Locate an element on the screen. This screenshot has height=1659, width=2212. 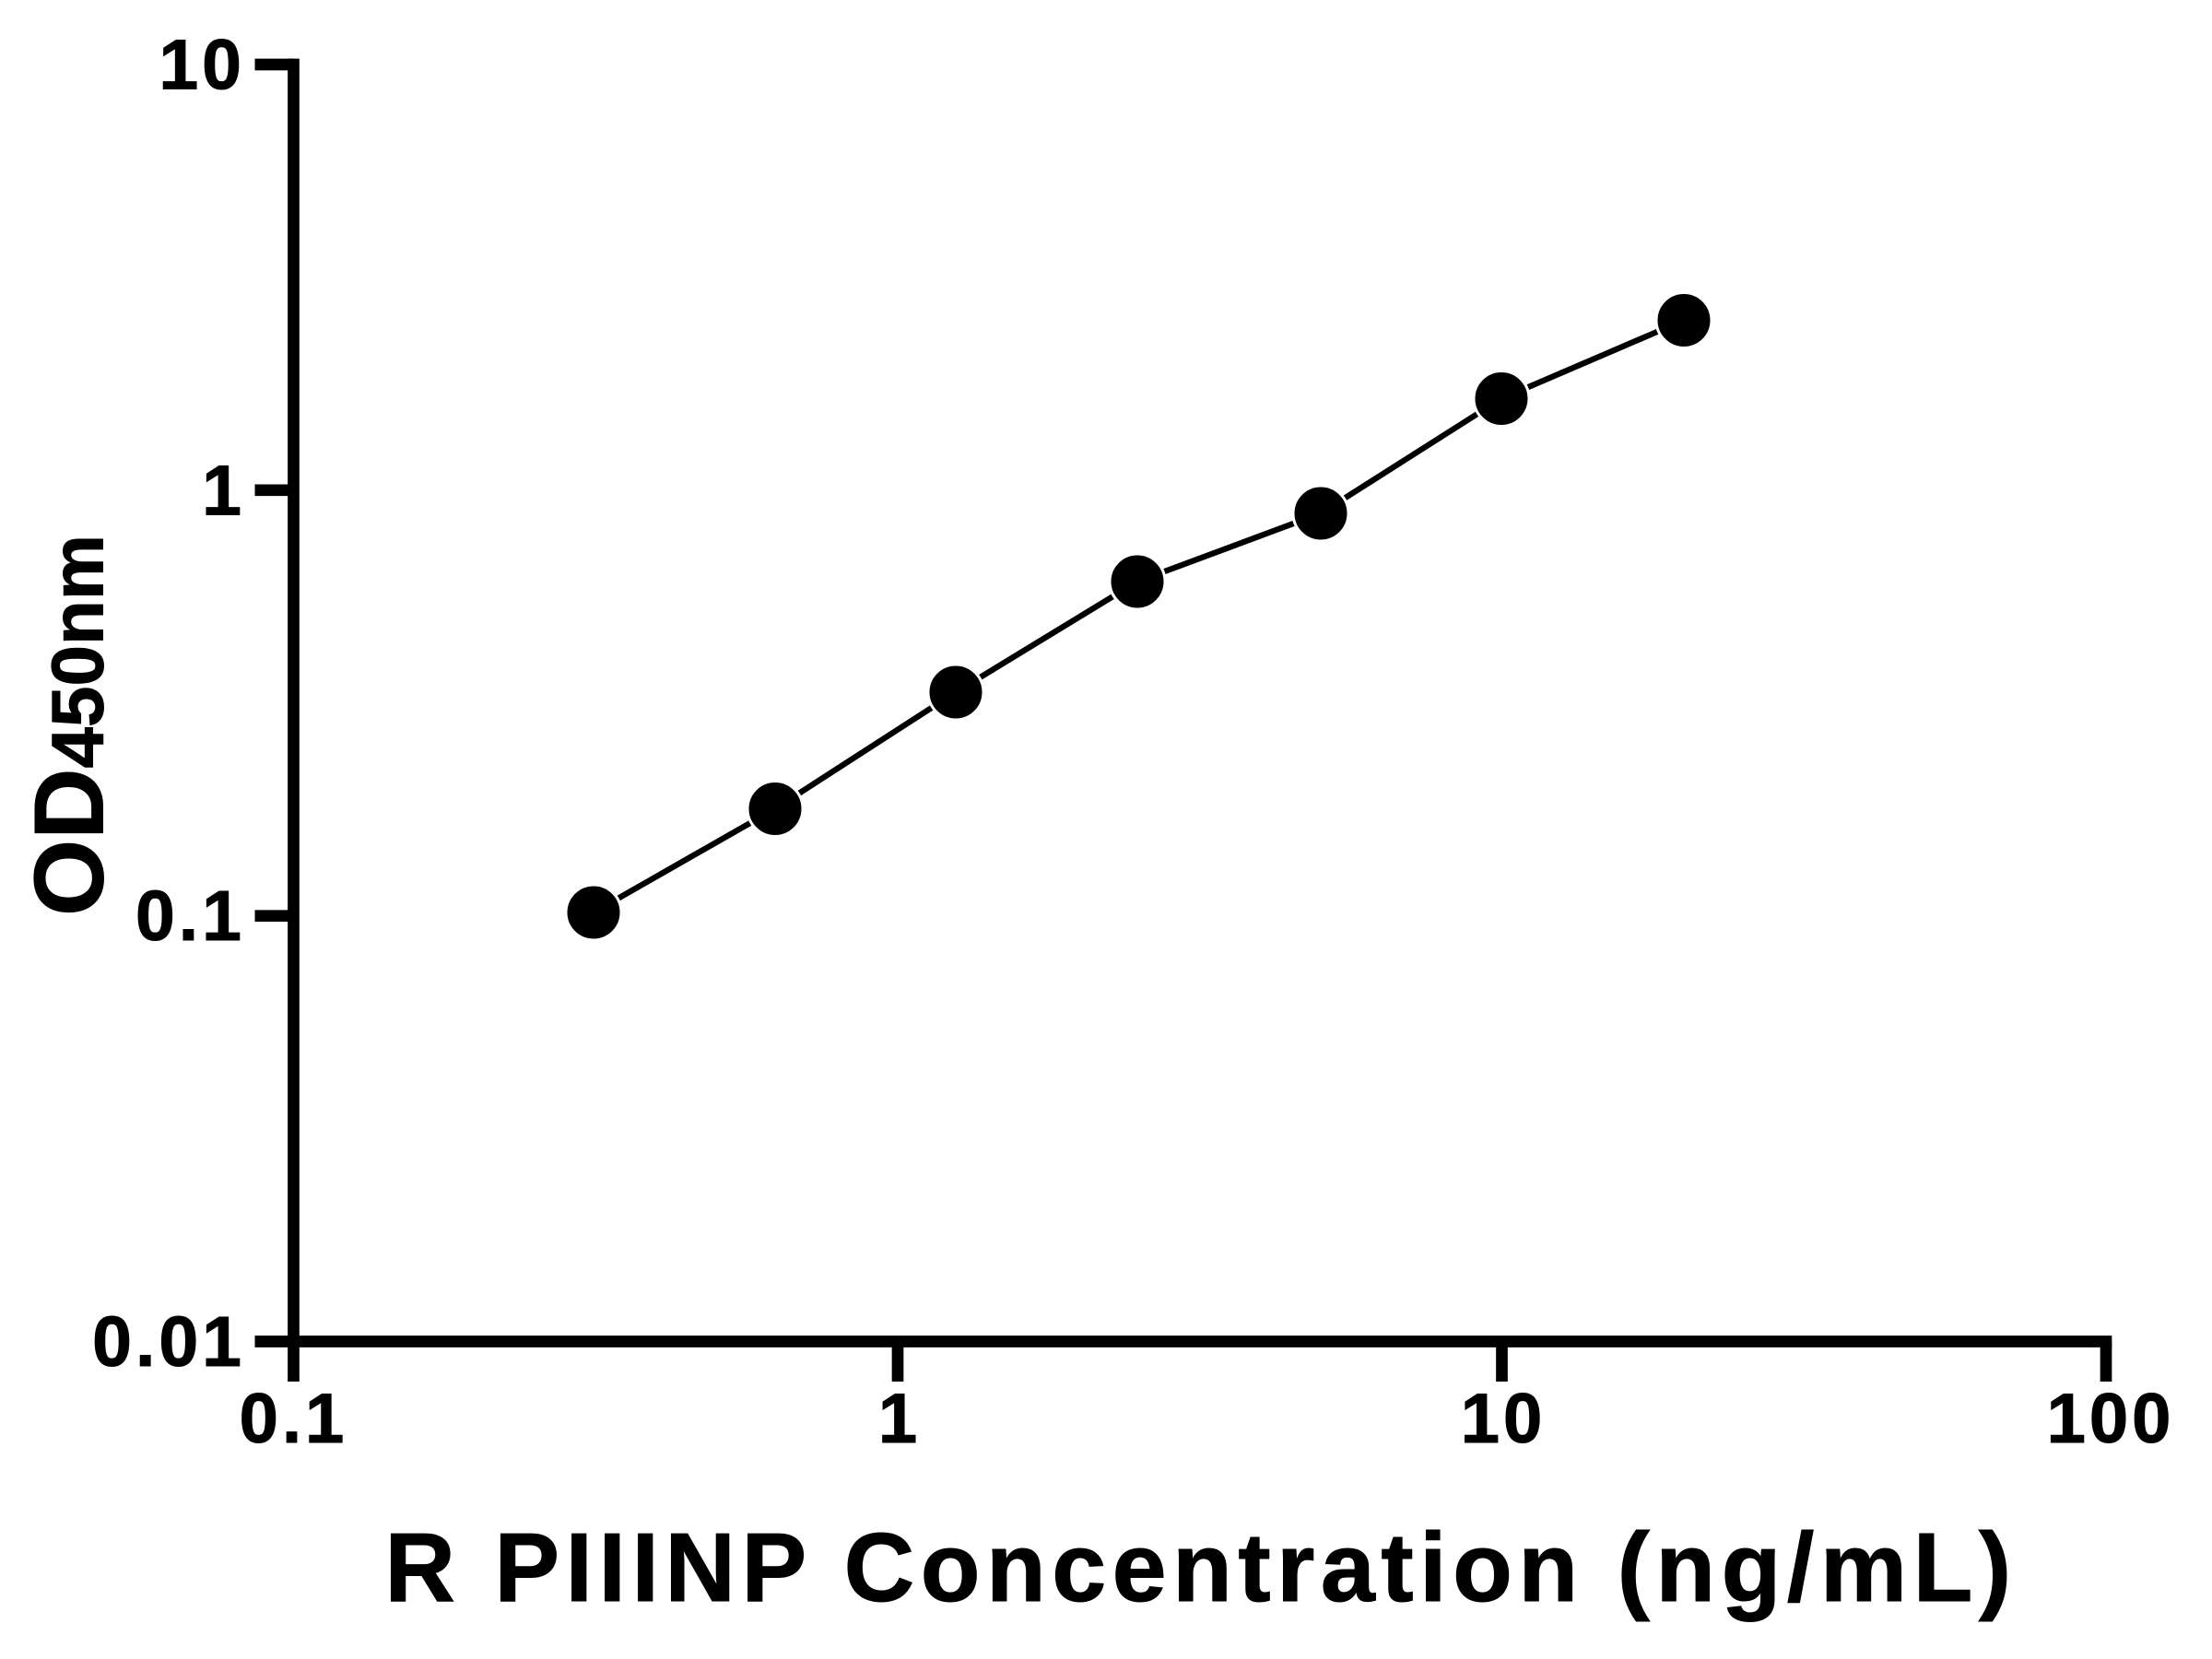
svg-text: 0.01 is located at coordinates (168, 1342).